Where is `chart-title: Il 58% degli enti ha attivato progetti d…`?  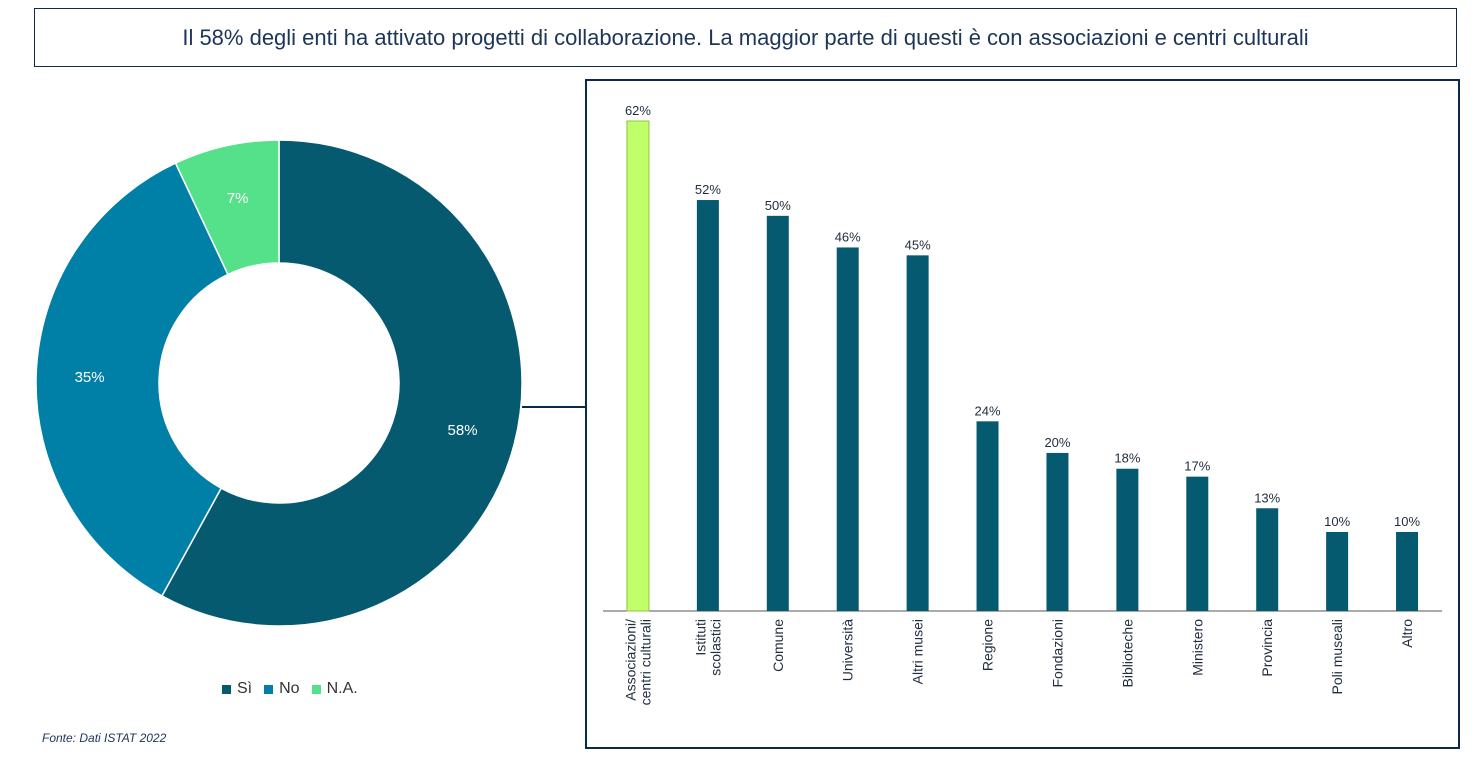
chart-title: Il 58% degli enti ha attivato progetti d… is located at coordinates (745, 37).